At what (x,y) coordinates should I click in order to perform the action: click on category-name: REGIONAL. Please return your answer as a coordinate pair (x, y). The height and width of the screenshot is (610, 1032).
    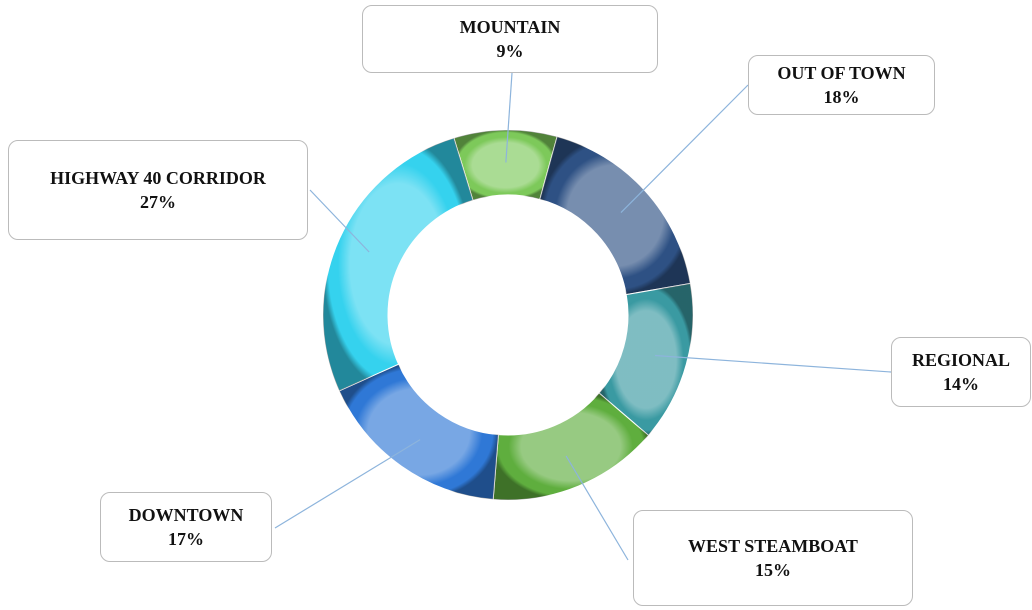
    Looking at the image, I should click on (960, 360).